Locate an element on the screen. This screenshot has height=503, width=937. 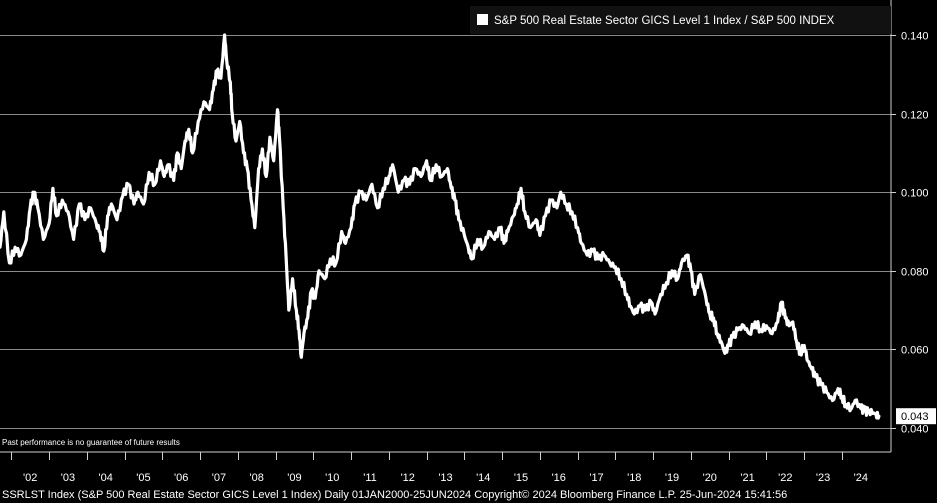
x-tick-label: '10 is located at coordinates (332, 478).